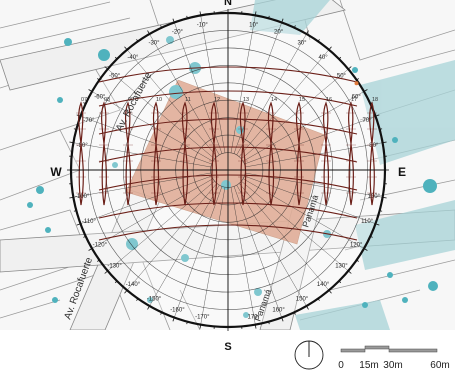  Describe the element at coordinates (374, 146) in the screenshot. I see `azimuth-label: 80°` at that location.